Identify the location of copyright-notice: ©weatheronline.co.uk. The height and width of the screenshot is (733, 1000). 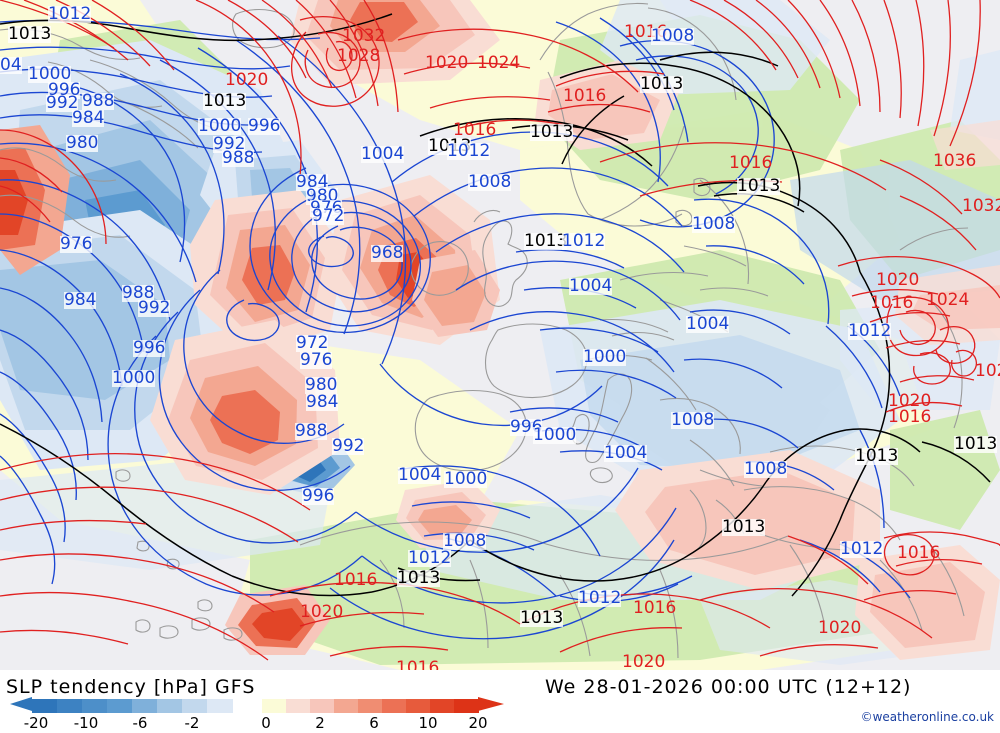
(927, 717).